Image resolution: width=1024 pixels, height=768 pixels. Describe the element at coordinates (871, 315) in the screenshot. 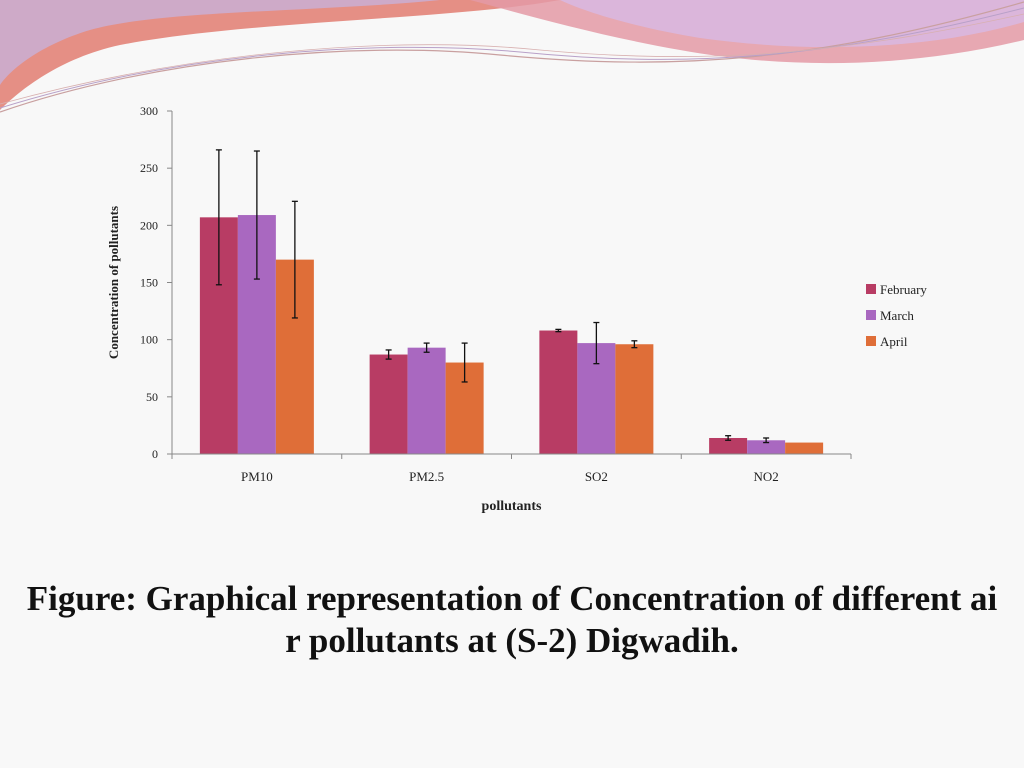

I see `legend-swatch-march` at that location.